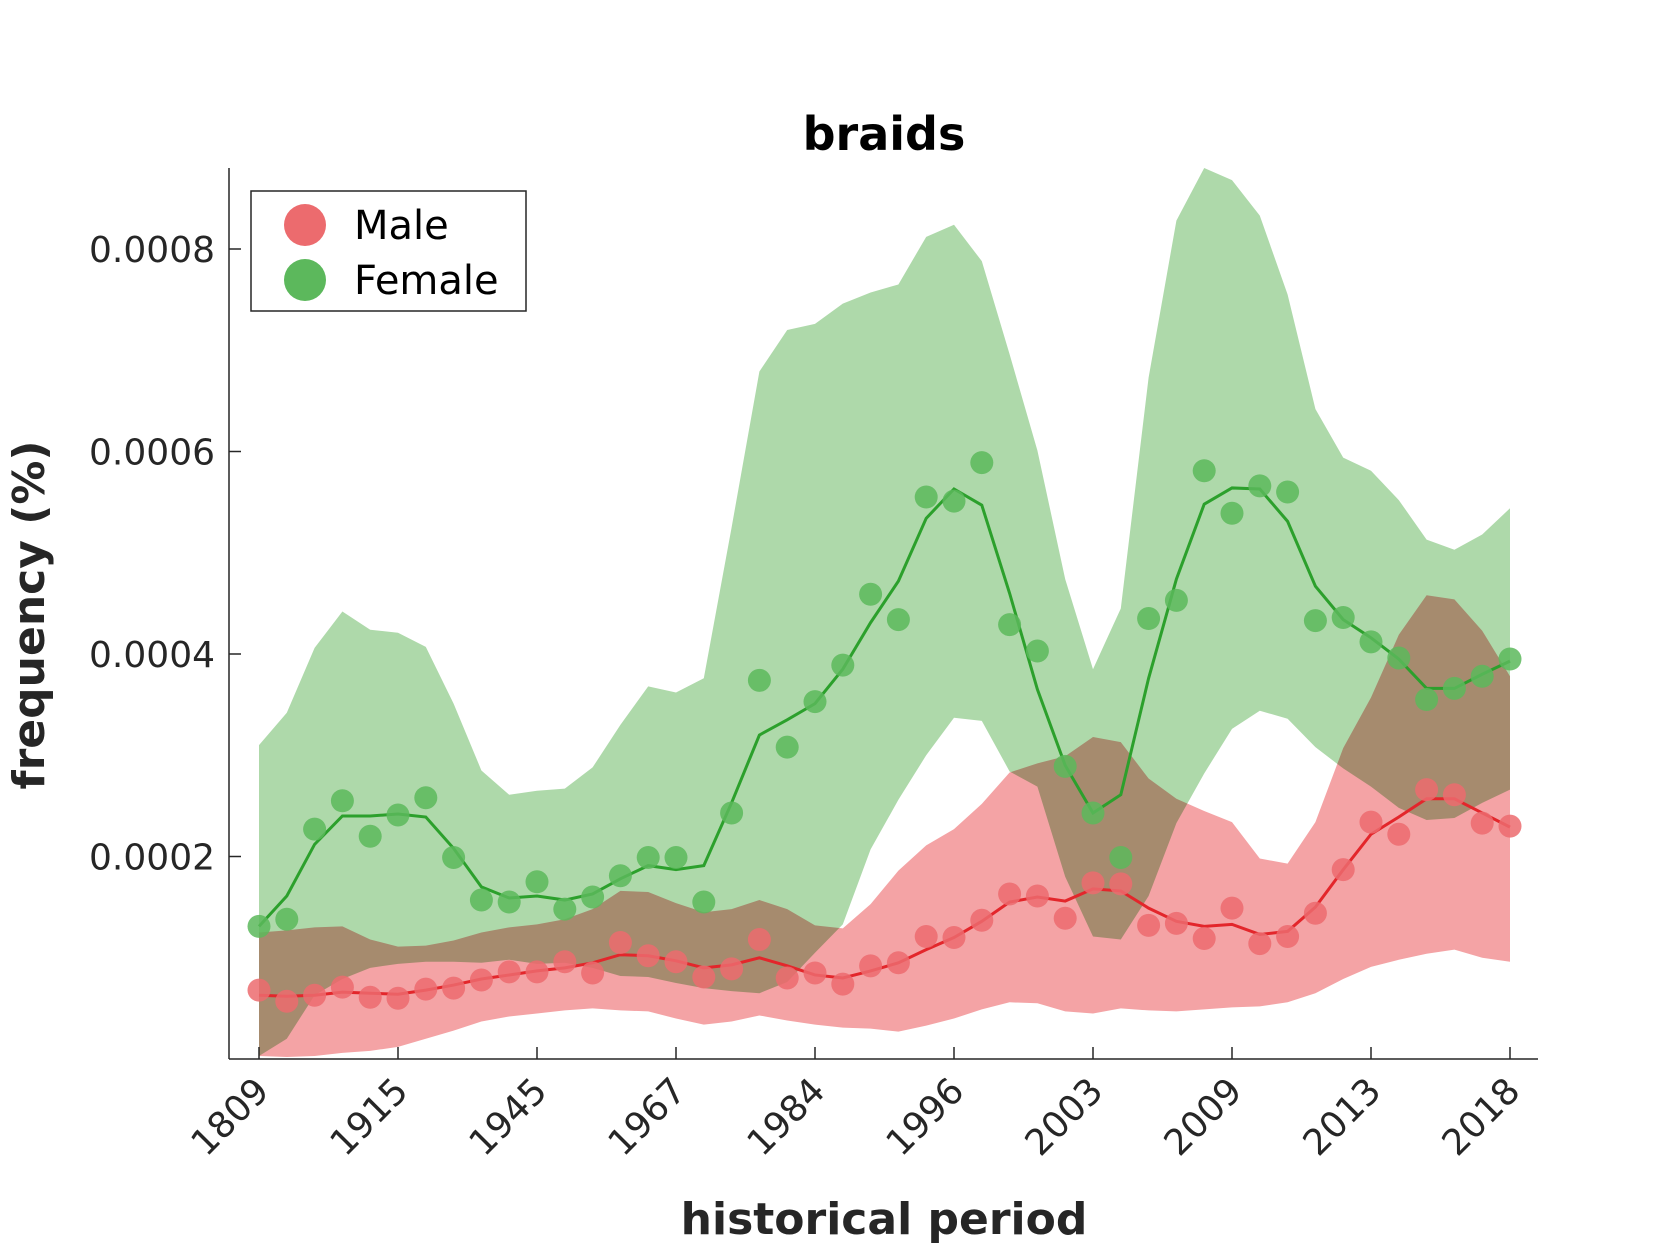  Describe the element at coordinates (884, 897) in the screenshot. I see `line-male` at that location.